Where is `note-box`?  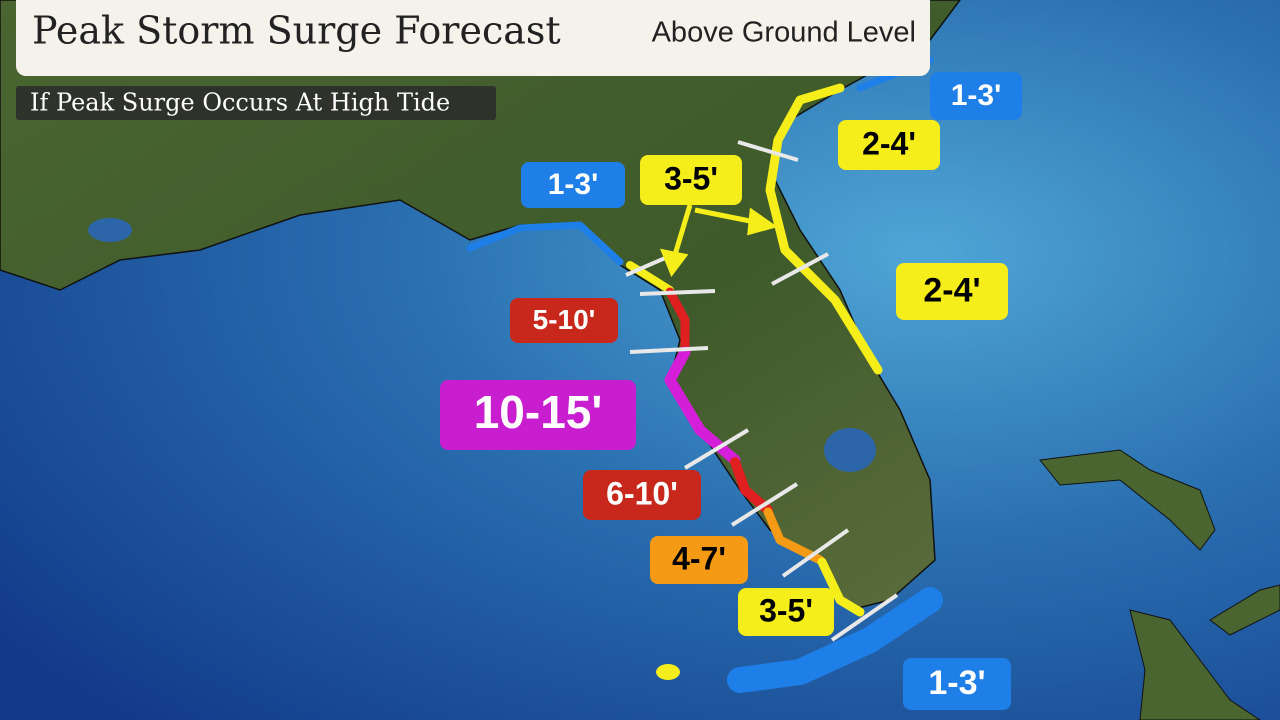 note-box is located at coordinates (256, 103).